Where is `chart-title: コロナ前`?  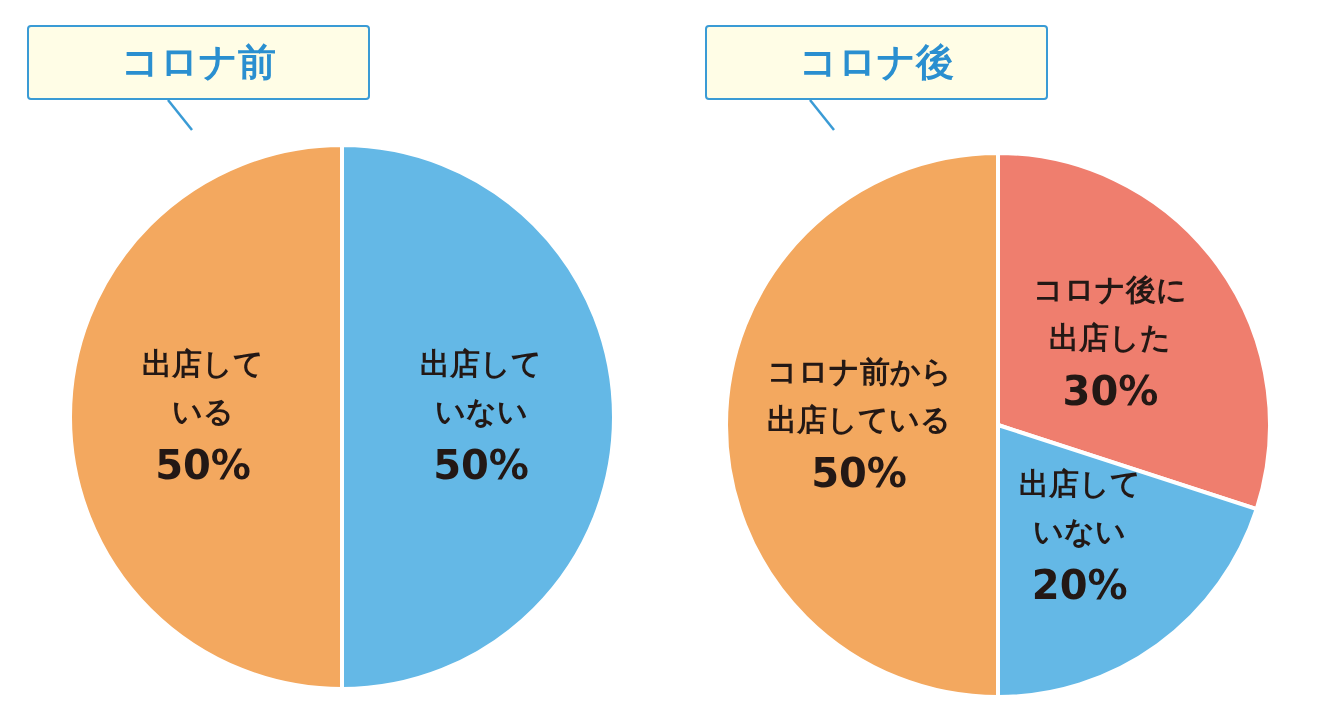 chart-title: コロナ前 is located at coordinates (198, 62).